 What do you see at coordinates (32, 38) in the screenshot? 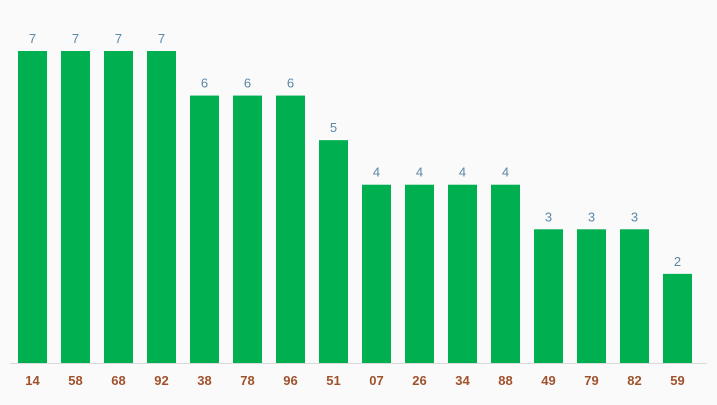
I see `value-label-14: 7` at bounding box center [32, 38].